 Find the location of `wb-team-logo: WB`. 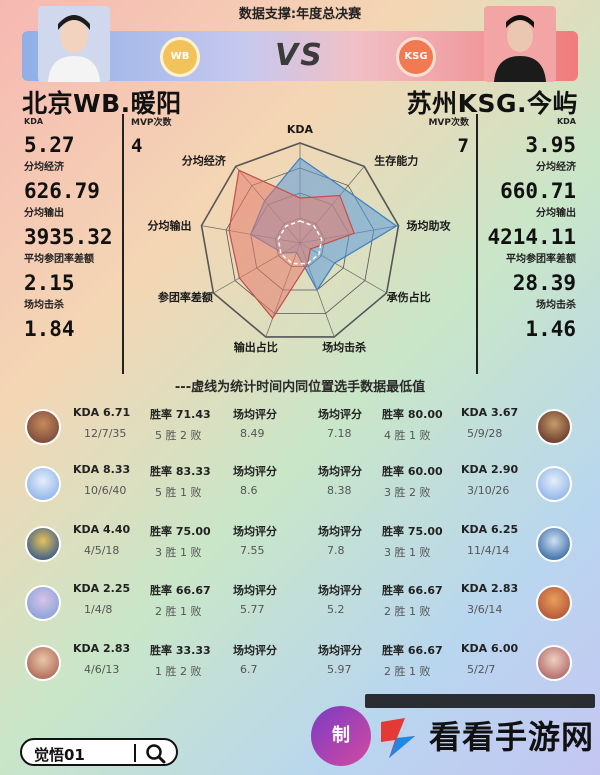

wb-team-logo: WB is located at coordinates (180, 57).